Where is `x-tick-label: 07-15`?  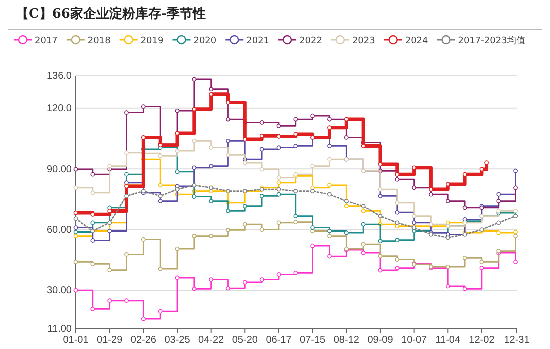 x-tick-label: 07-15 is located at coordinates (313, 340).